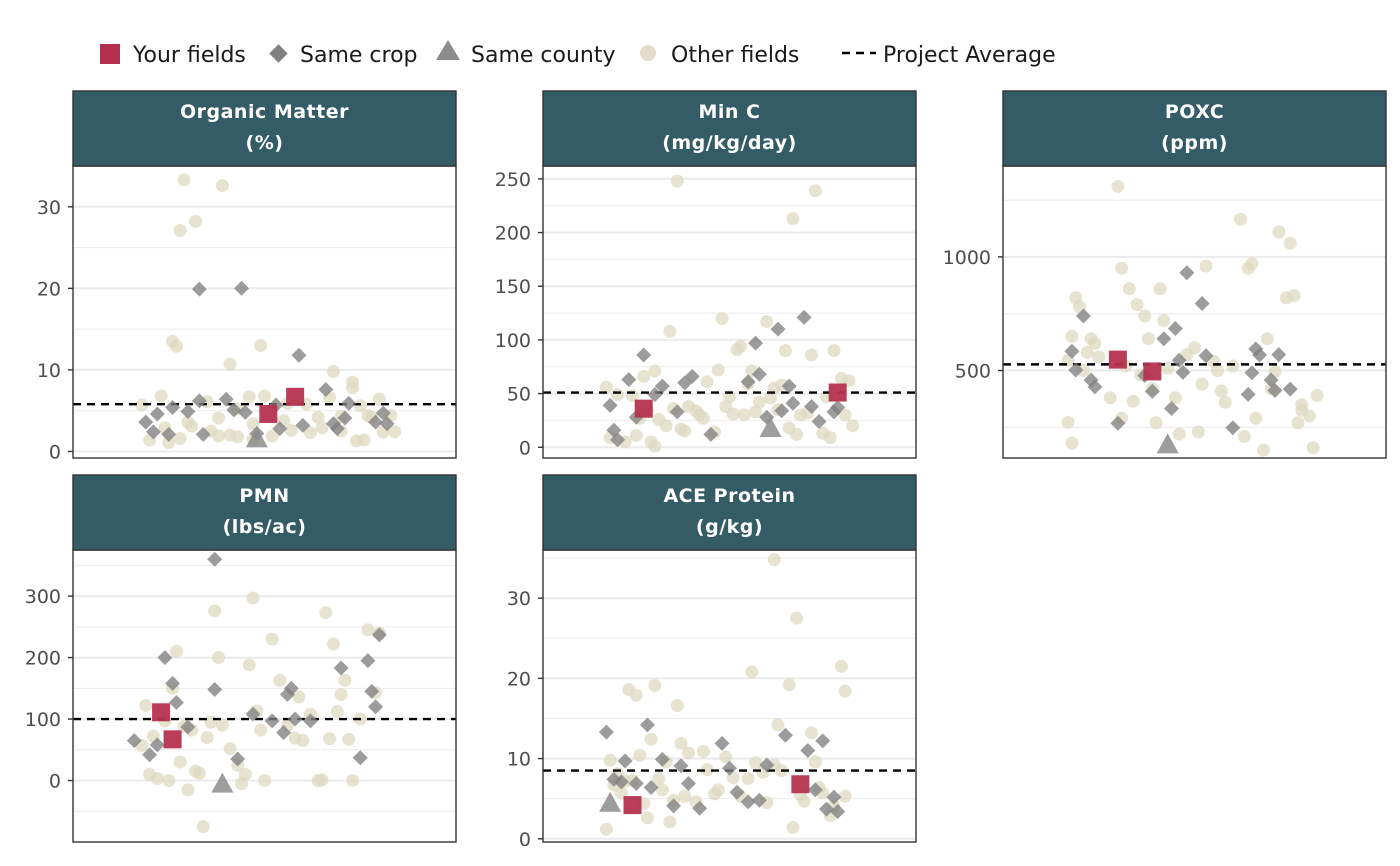 This screenshot has height=866, width=1400. I want to click on panel-poxc: 500 1000 POXC (ppm), so click(1165, 276).